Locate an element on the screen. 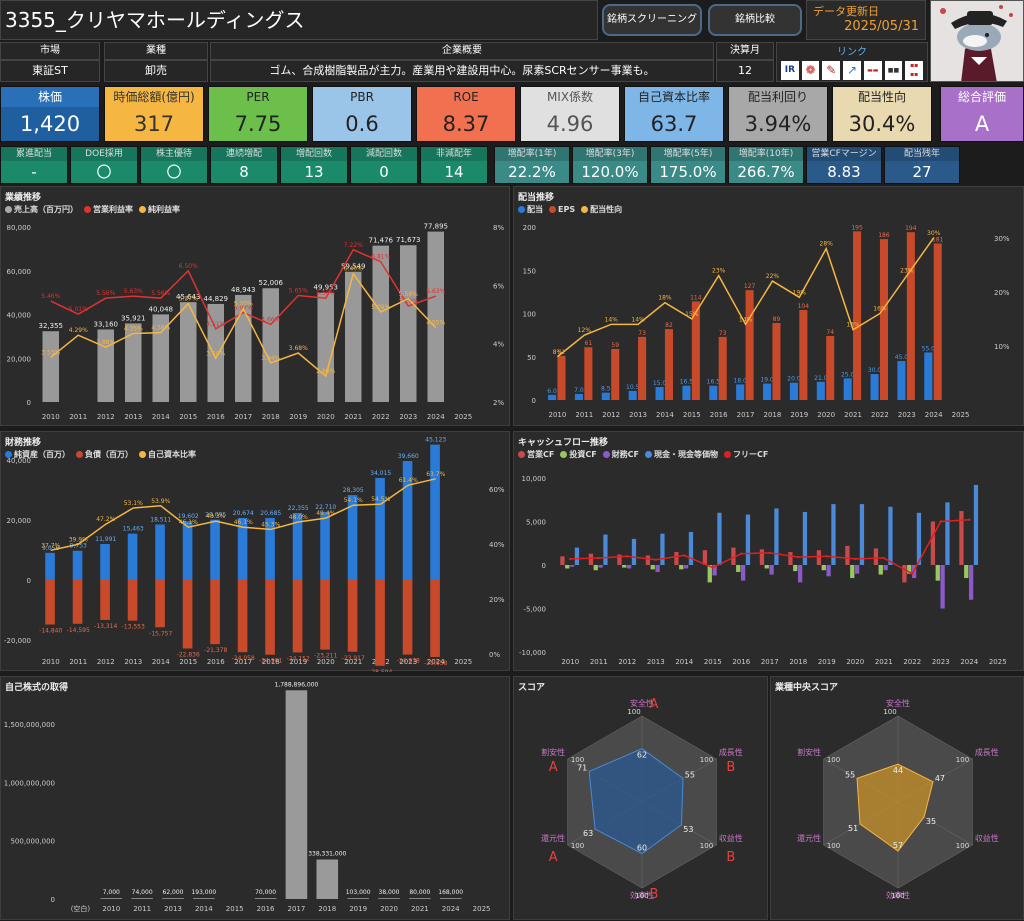  eps-data-label: 59 is located at coordinates (615, 345).